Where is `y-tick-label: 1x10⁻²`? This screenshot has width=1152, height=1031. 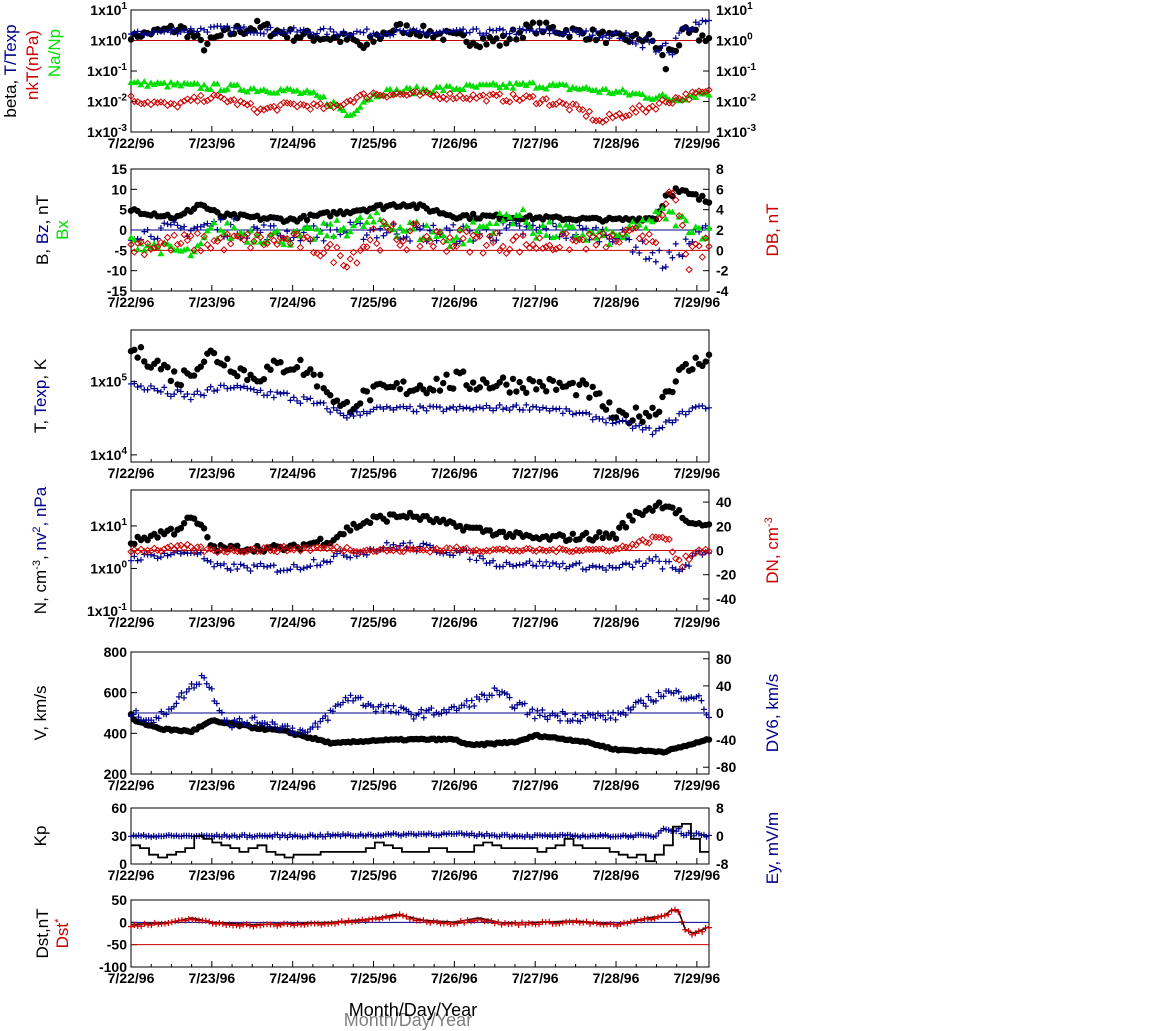 y-tick-label: 1x10⁻² is located at coordinates (107, 101).